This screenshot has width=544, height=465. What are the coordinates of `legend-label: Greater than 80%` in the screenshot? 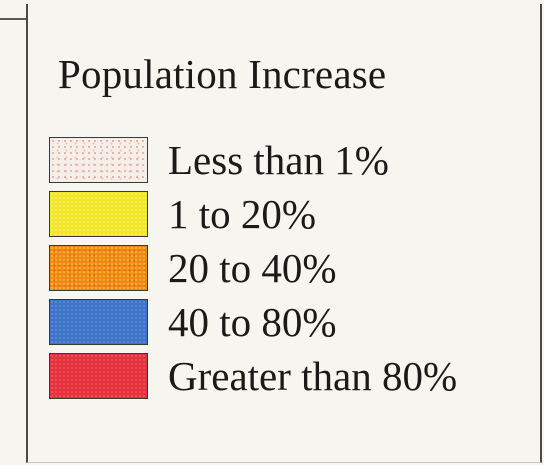 It's located at (313, 376).